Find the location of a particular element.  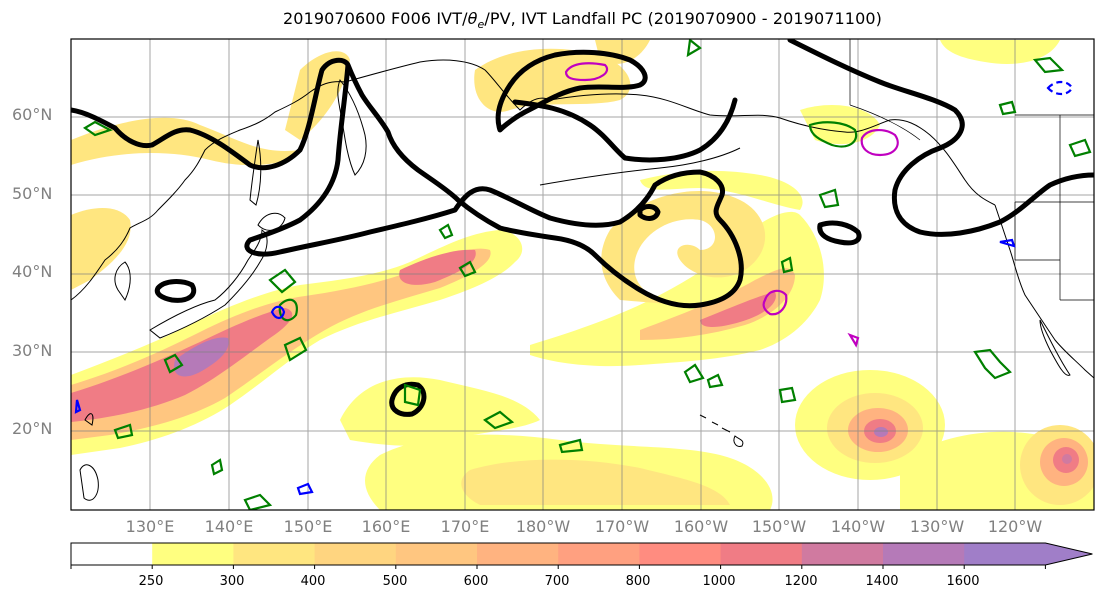

korea-coast is located at coordinates (122, 281).